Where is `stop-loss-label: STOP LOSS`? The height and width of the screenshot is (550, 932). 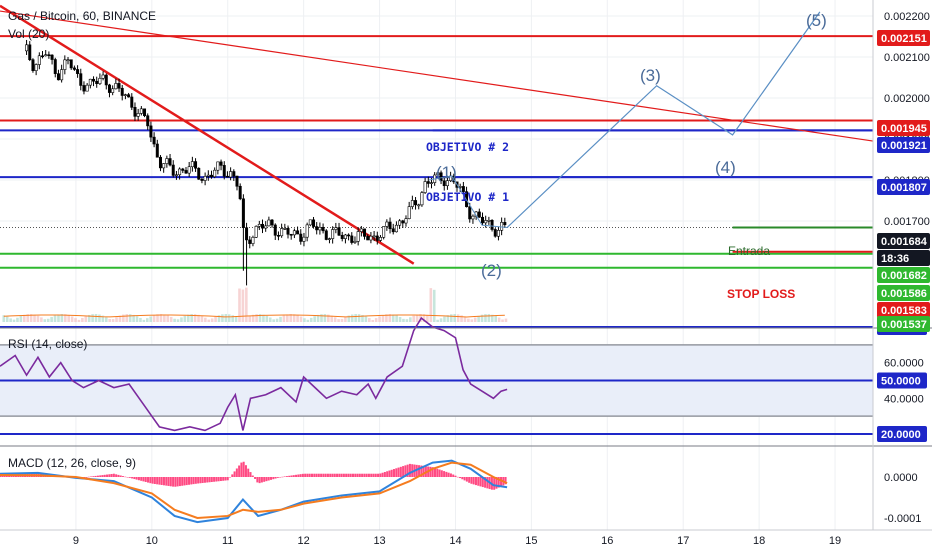 stop-loss-label: STOP LOSS is located at coordinates (761, 294).